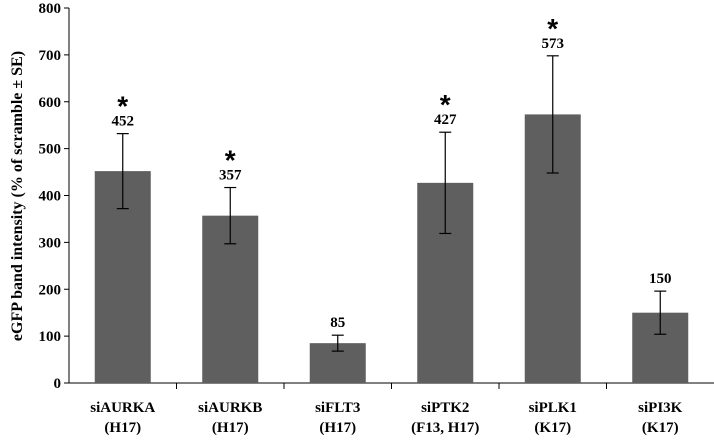 This screenshot has height=440, width=714. Describe the element at coordinates (50, 243) in the screenshot. I see `y-tick-label: 300` at that location.